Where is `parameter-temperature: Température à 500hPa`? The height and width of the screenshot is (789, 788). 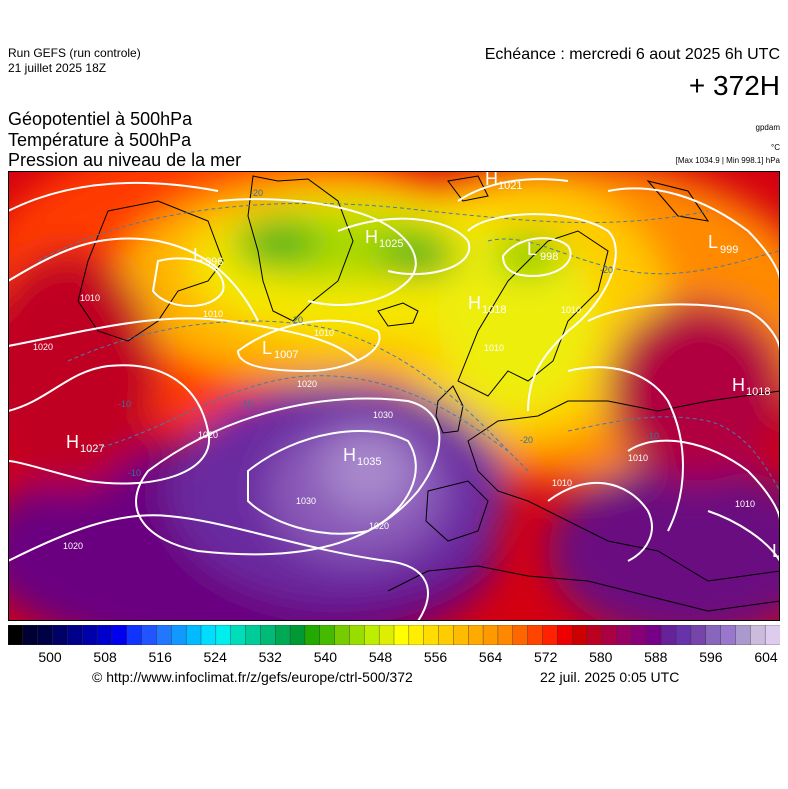 parameter-temperature: Température à 500hPa is located at coordinates (100, 140).